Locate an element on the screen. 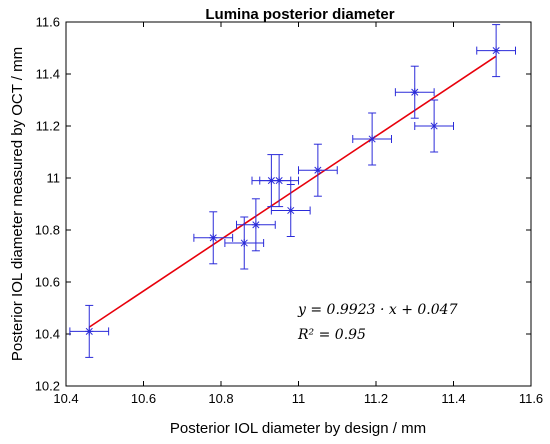  x-axis-label: Posterior IOL diameter by design / mm is located at coordinates (298, 428).